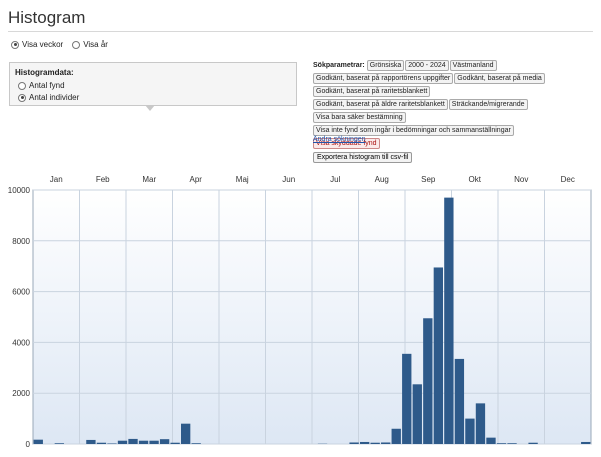  Describe the element at coordinates (568, 179) in the screenshot. I see `month-label: Dec` at that location.